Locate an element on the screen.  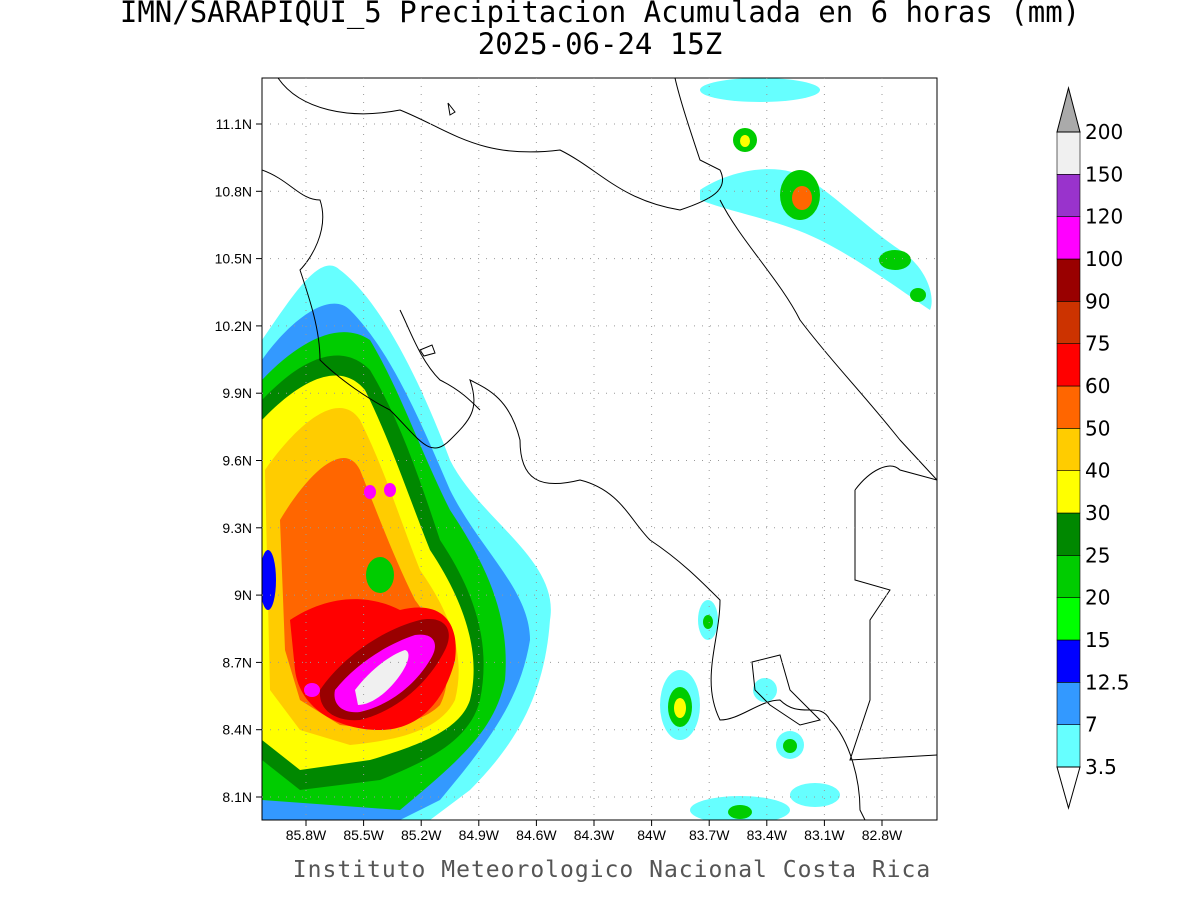
lon-tick-label: 84.9W is located at coordinates (479, 835).